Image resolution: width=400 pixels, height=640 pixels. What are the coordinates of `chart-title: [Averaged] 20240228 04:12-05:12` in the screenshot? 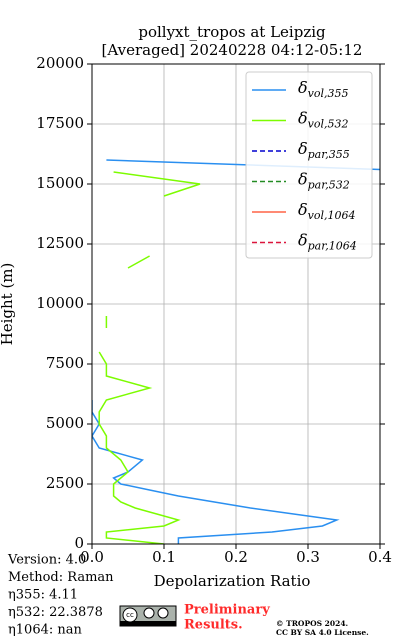 It's located at (232, 50).